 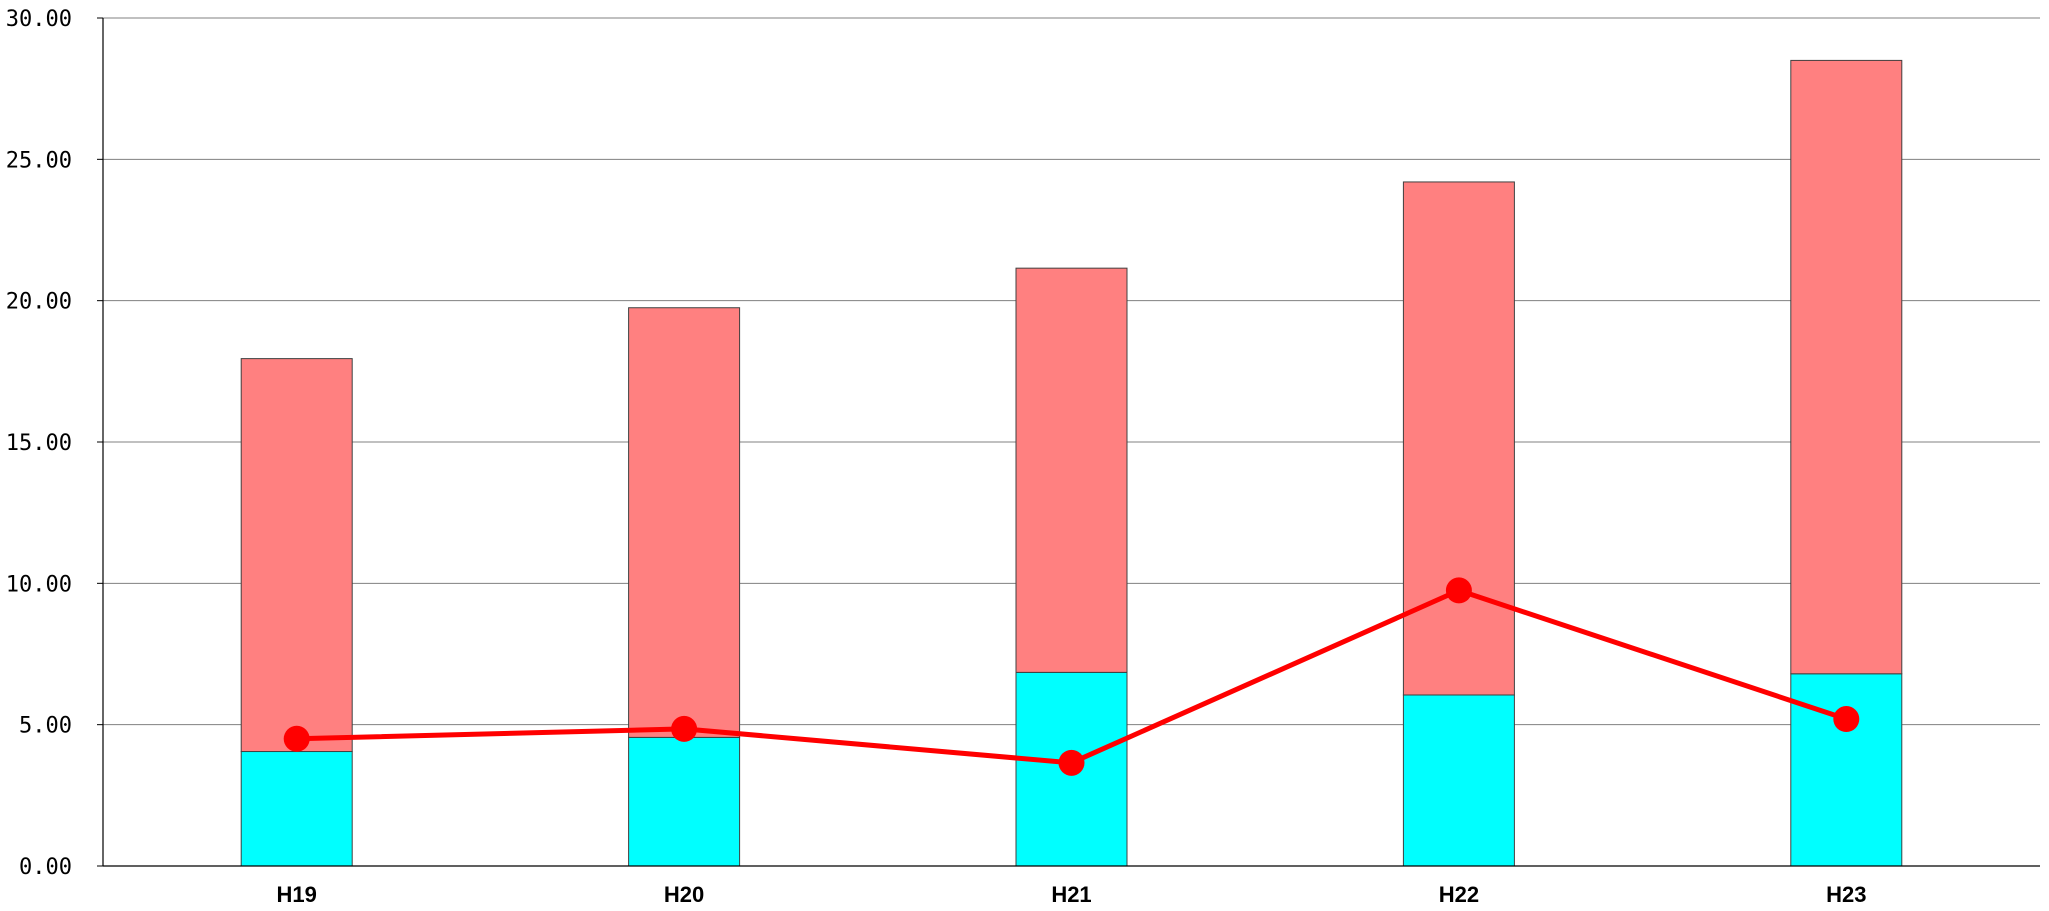 I want to click on y-tick-label: 20.00, so click(x=39, y=302).